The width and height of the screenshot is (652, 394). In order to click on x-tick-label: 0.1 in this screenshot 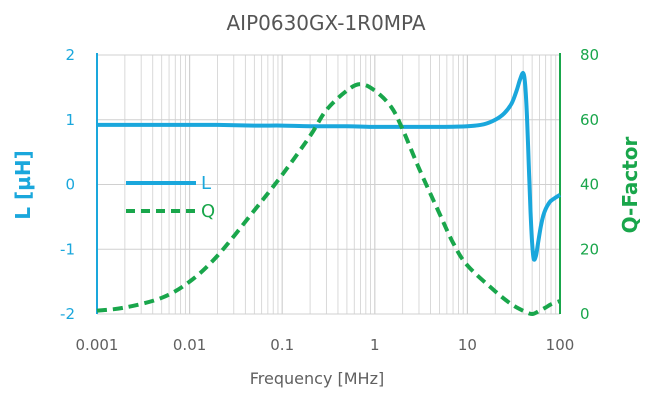, I will do `click(282, 345)`.